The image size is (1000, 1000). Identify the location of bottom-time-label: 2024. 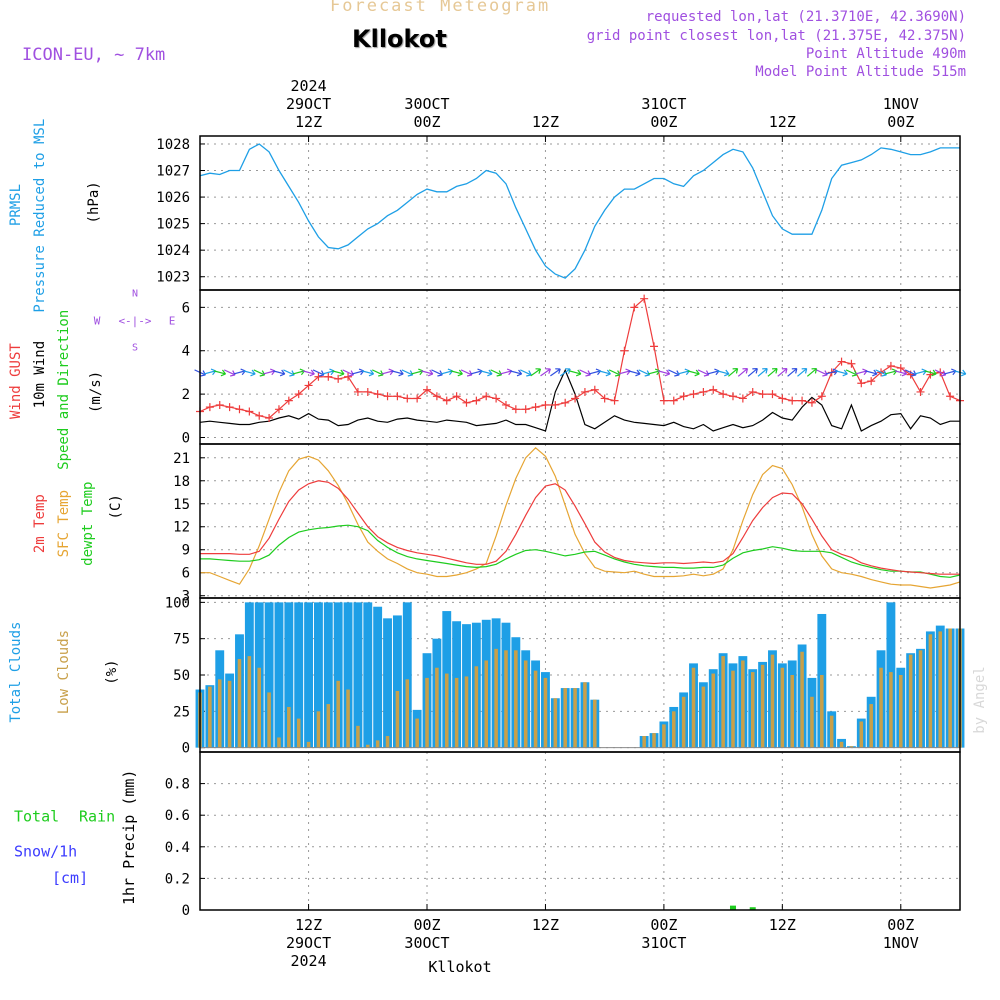
(309, 961).